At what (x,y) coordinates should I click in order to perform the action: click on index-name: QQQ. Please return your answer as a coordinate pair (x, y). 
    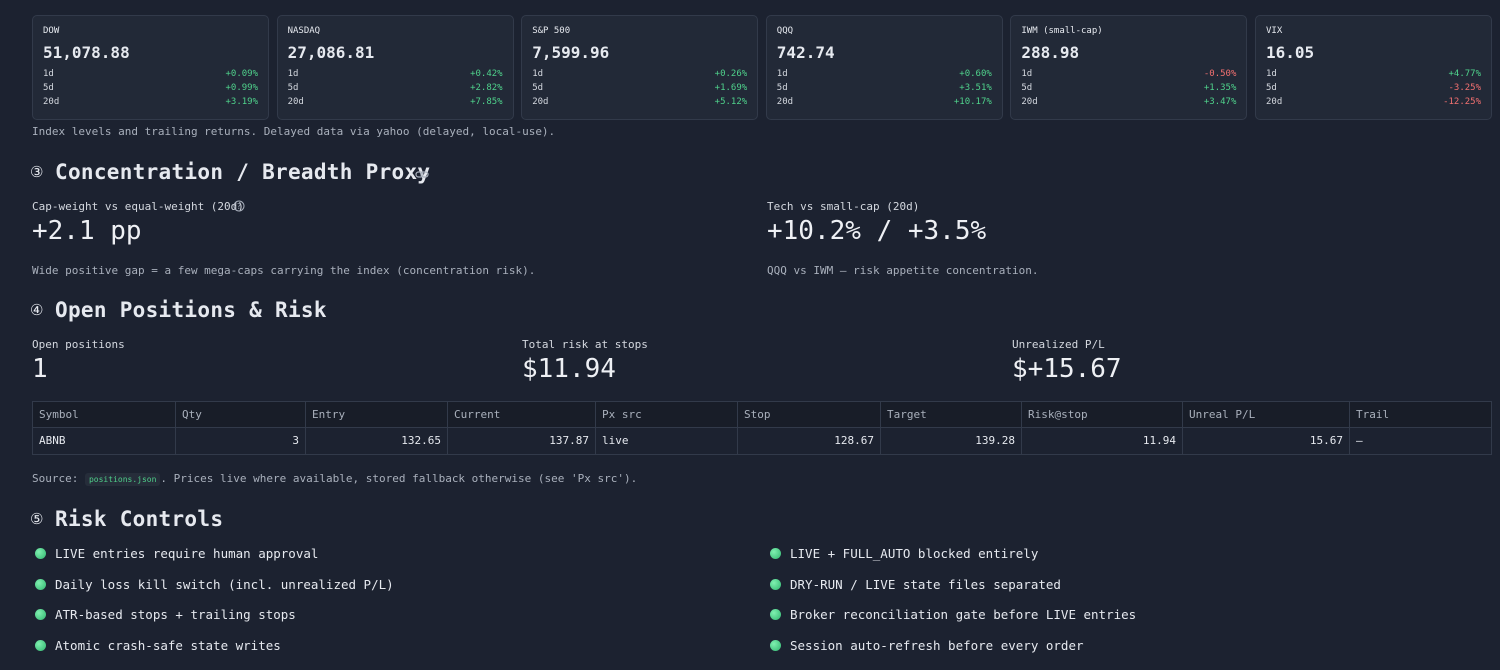
    Looking at the image, I should click on (785, 31).